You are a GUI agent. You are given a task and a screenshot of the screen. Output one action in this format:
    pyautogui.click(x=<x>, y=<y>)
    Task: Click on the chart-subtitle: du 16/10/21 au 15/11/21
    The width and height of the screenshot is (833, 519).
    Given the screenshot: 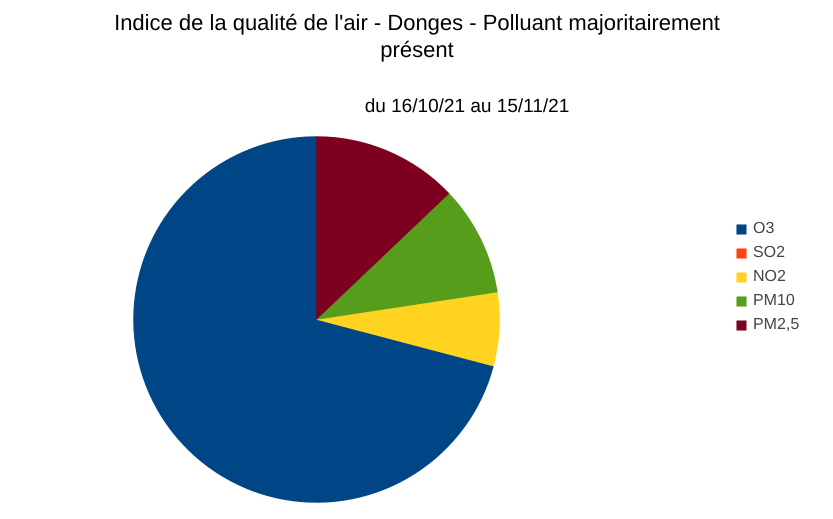 What is the action you would take?
    pyautogui.click(x=467, y=106)
    